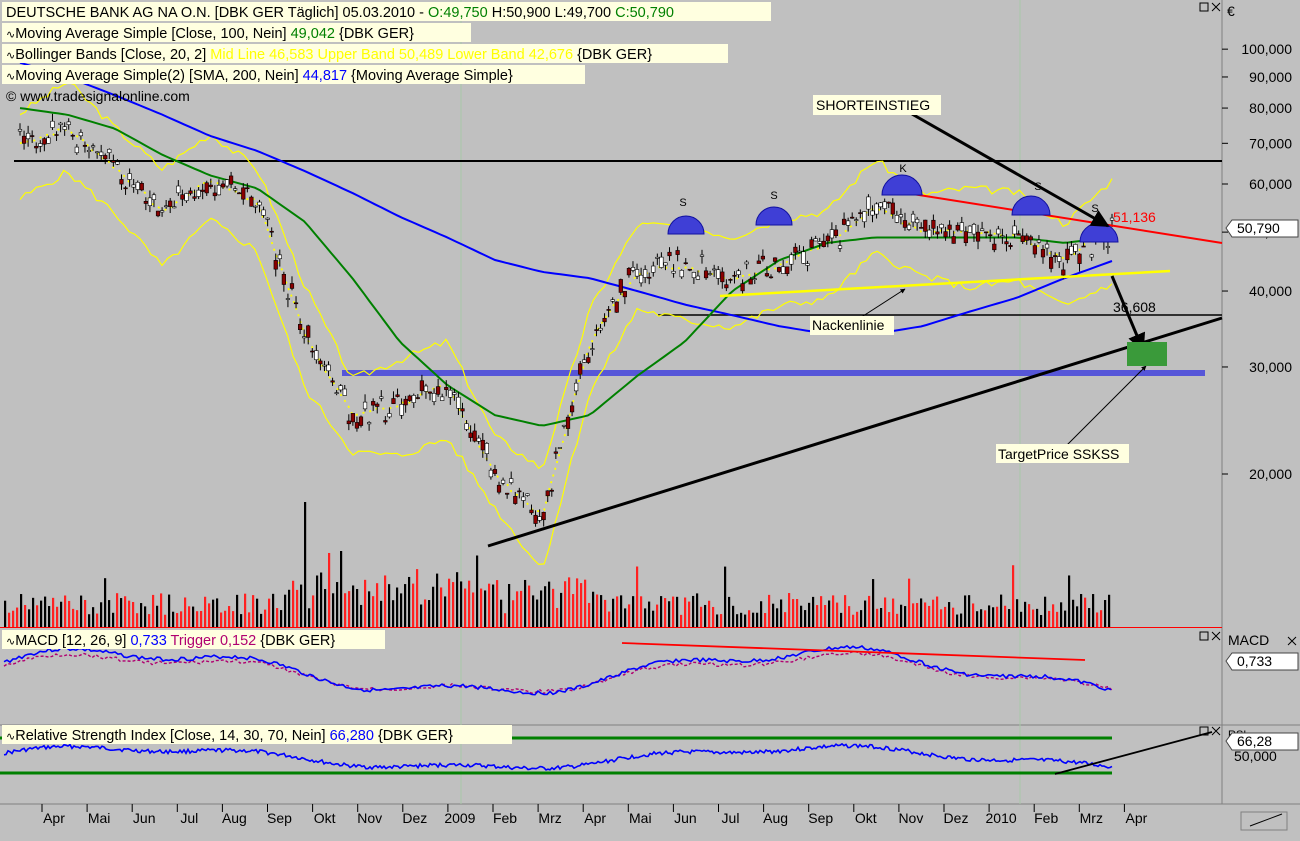 Image resolution: width=1300 pixels, height=841 pixels. What do you see at coordinates (279, 818) in the screenshot?
I see `time-tick-label: Sep` at bounding box center [279, 818].